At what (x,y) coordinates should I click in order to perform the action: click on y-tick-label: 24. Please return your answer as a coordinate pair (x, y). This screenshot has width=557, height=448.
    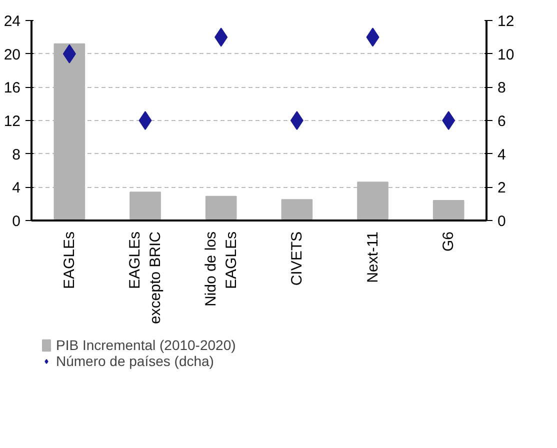
    Looking at the image, I should click on (12, 21).